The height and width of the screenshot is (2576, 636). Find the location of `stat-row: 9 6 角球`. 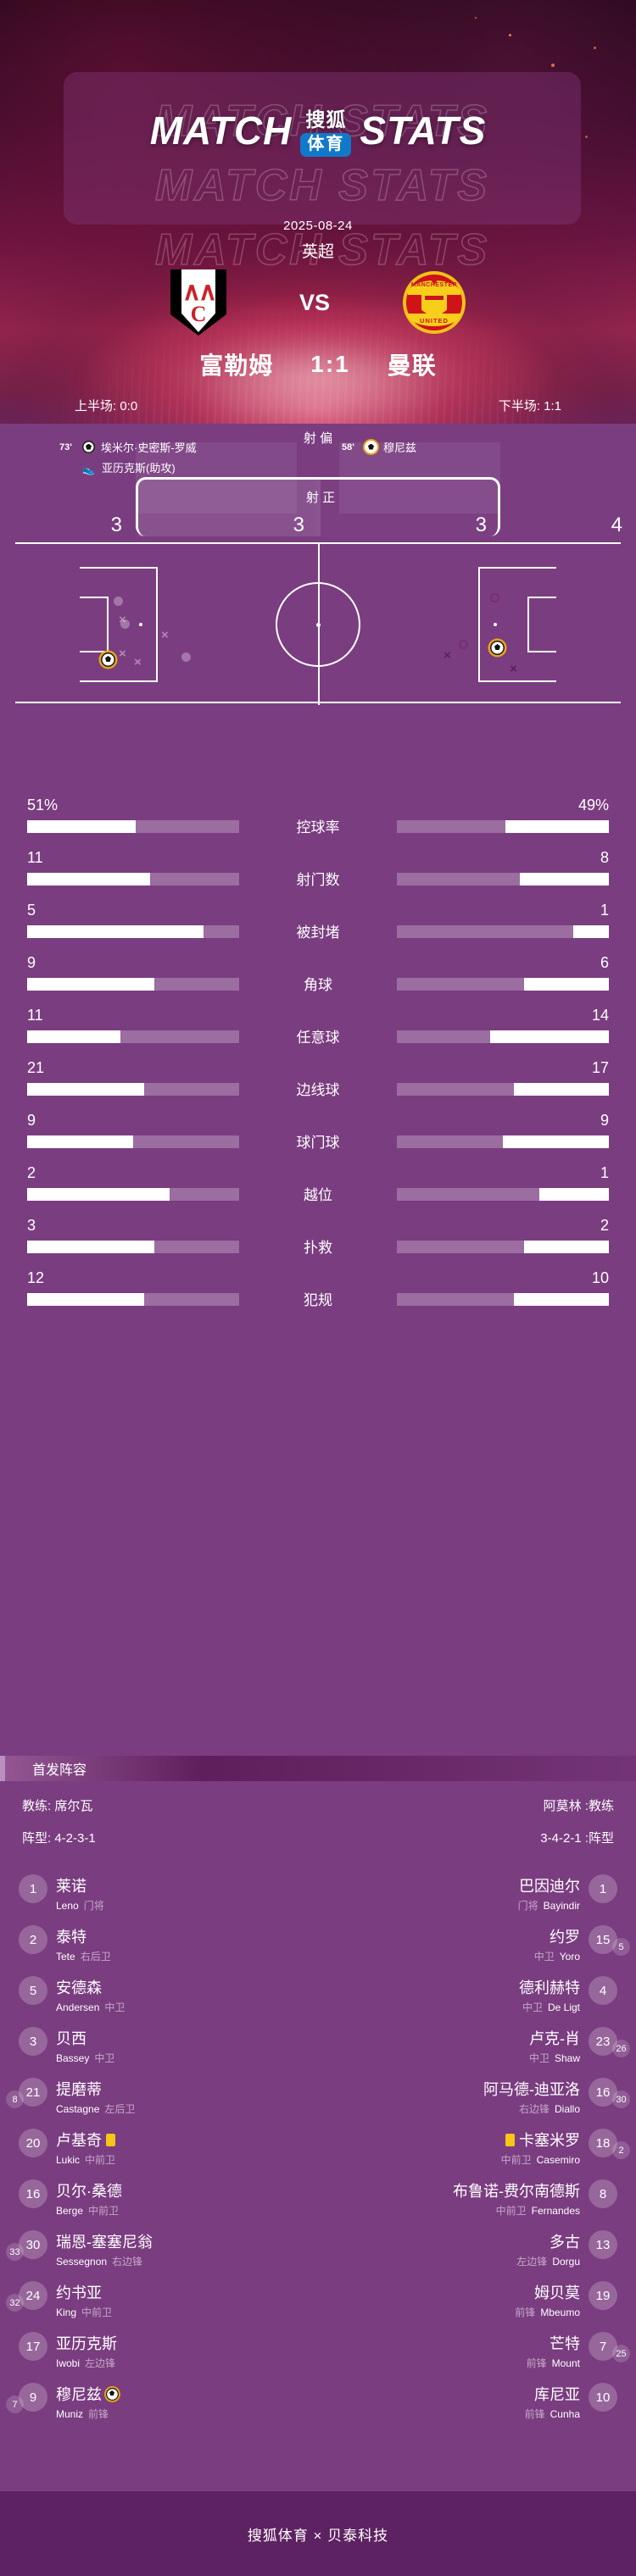

stat-row: 9 6 角球 is located at coordinates (318, 980).